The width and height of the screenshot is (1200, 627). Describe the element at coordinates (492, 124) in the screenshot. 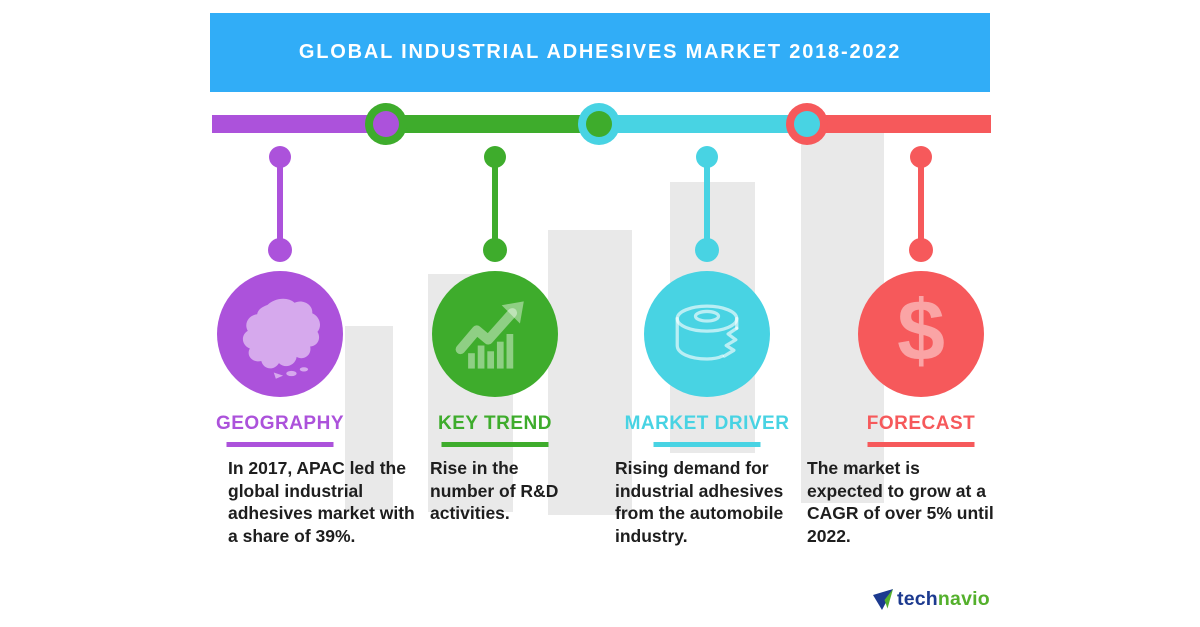

I see `timeline-segment-key-trend` at that location.